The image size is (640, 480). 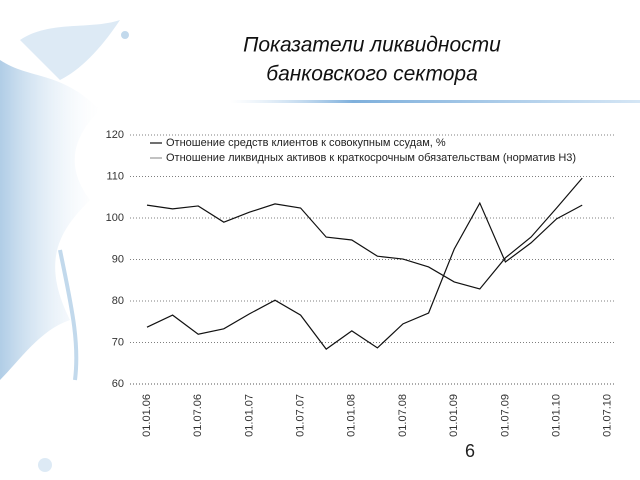 I want to click on x-tick-label: 01.07.07, so click(x=301, y=415).